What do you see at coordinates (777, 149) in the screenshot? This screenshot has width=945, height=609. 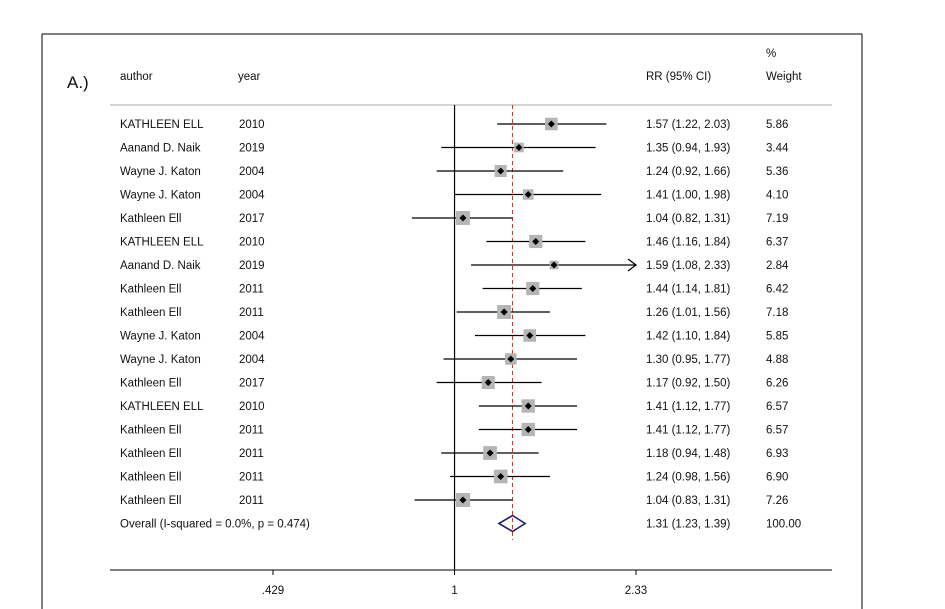 I see `study-weight: 3.44` at bounding box center [777, 149].